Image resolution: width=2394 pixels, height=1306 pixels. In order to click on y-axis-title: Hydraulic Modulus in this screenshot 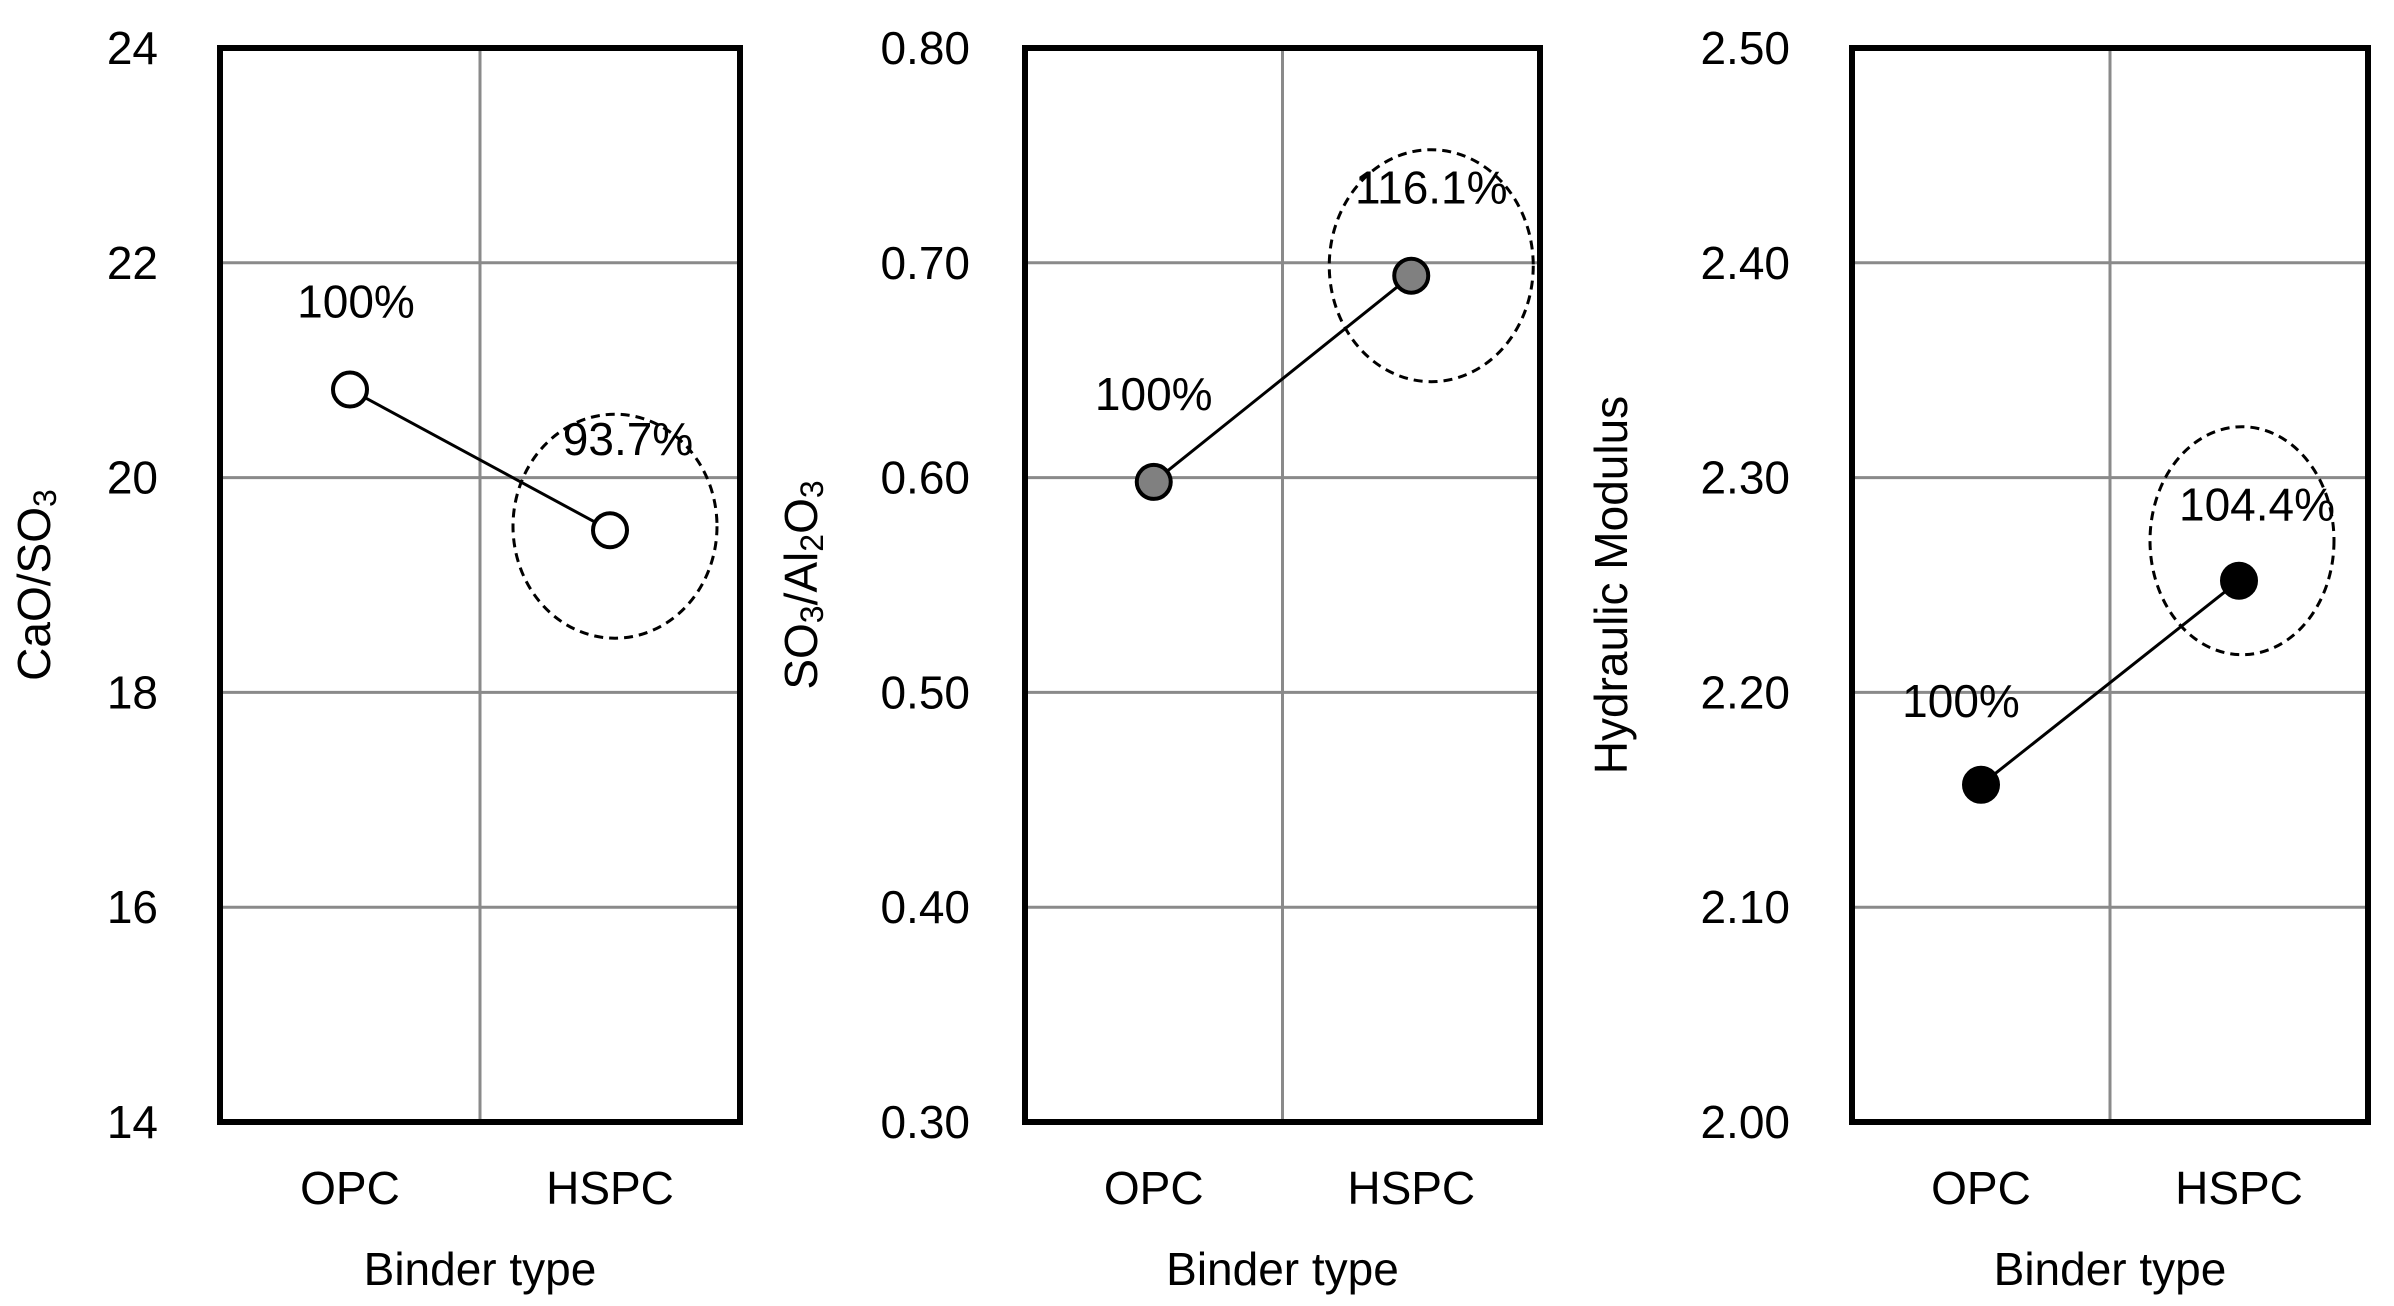, I will do `click(1611, 585)`.